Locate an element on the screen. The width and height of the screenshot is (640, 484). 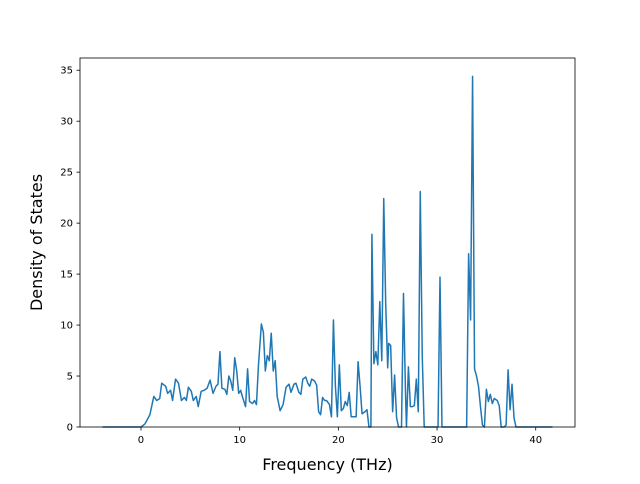
y-axis-label: Density of States is located at coordinates (36, 242).